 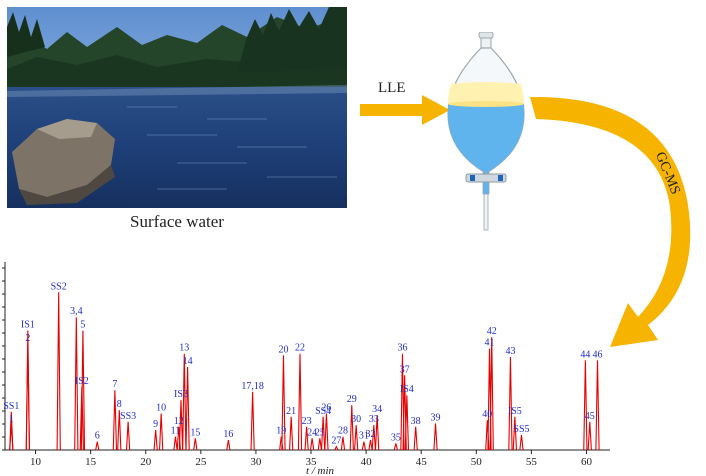 What do you see at coordinates (487, 414) in the screenshot?
I see `peak-label: 40` at bounding box center [487, 414].